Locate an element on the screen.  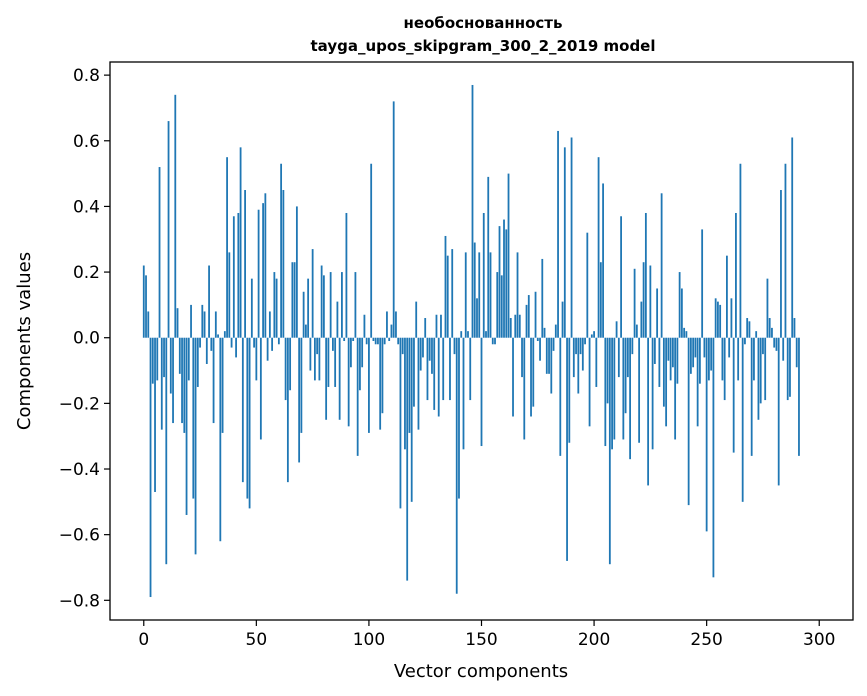
y-tick-label: 0.4 is located at coordinates (86, 207).